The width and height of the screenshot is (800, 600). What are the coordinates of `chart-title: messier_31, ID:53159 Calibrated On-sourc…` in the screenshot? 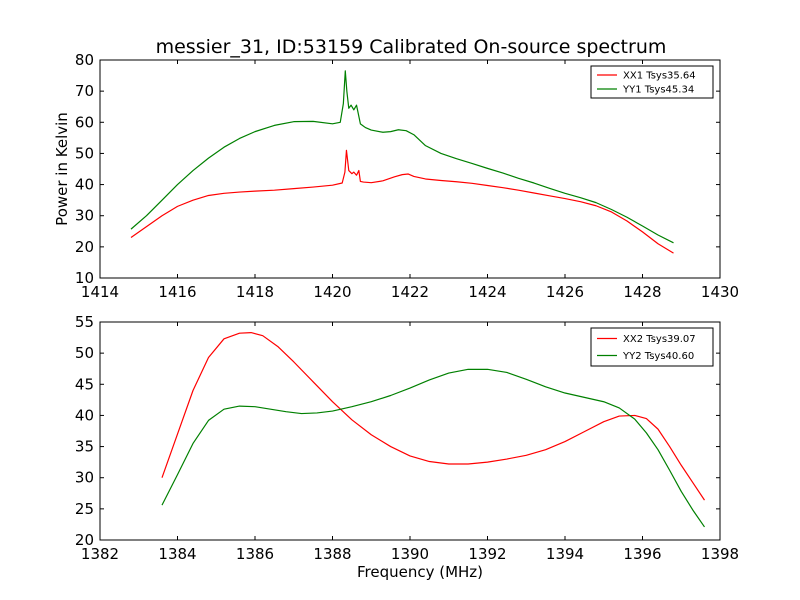 It's located at (411, 47).